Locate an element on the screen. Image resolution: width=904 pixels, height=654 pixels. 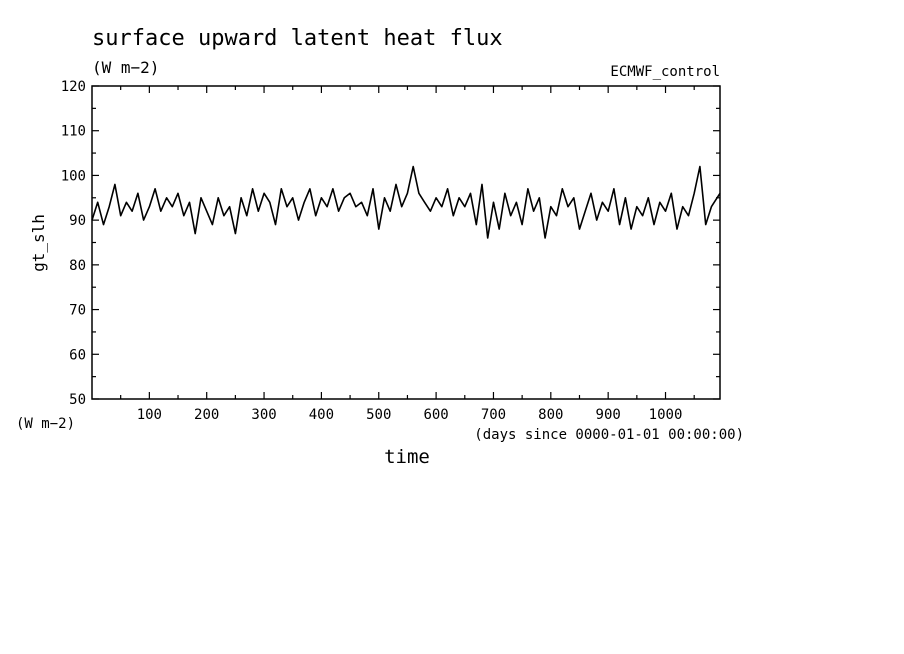
y-tick-label: 50 is located at coordinates (77, 400).